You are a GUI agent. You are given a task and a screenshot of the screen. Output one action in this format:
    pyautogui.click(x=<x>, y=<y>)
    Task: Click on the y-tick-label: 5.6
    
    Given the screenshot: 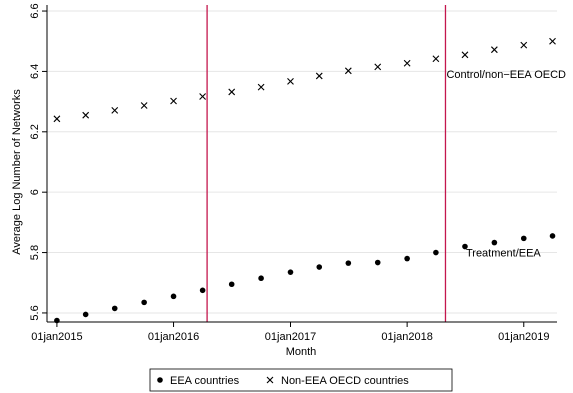 What is the action you would take?
    pyautogui.click(x=35, y=312)
    